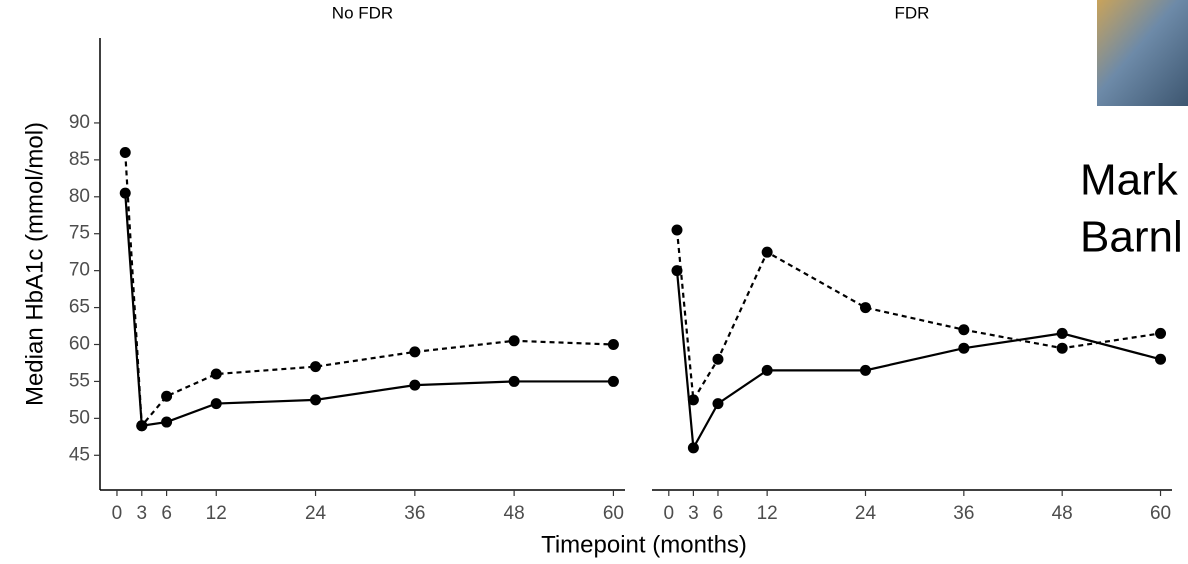  I want to click on y-tick-label: 75, so click(79, 233).